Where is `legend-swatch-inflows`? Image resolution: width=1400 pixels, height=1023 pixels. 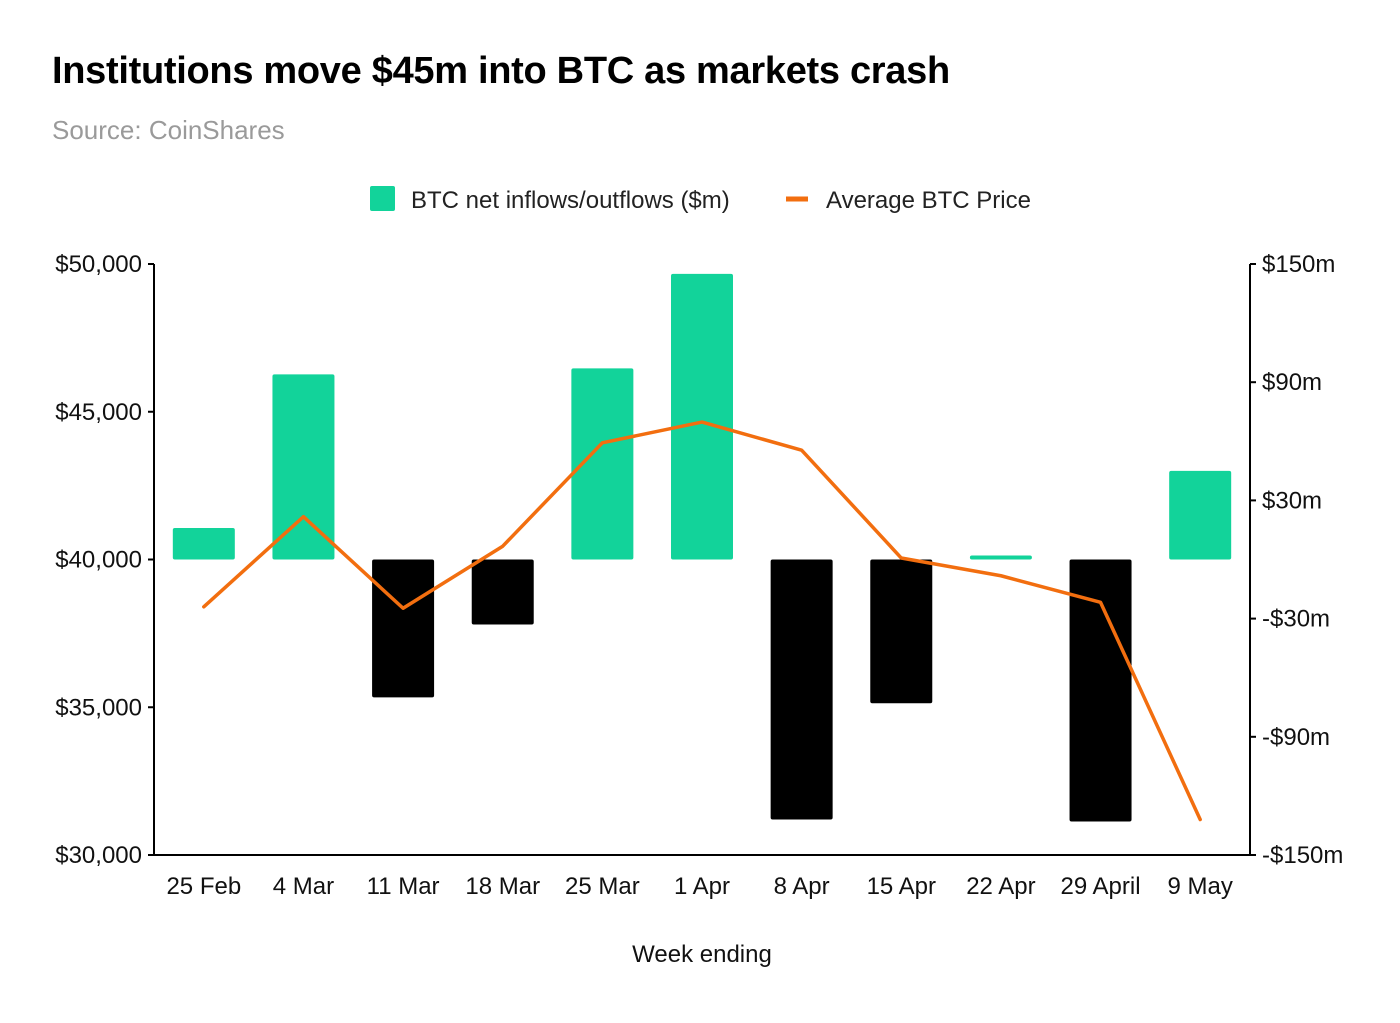
legend-swatch-inflows is located at coordinates (382, 198).